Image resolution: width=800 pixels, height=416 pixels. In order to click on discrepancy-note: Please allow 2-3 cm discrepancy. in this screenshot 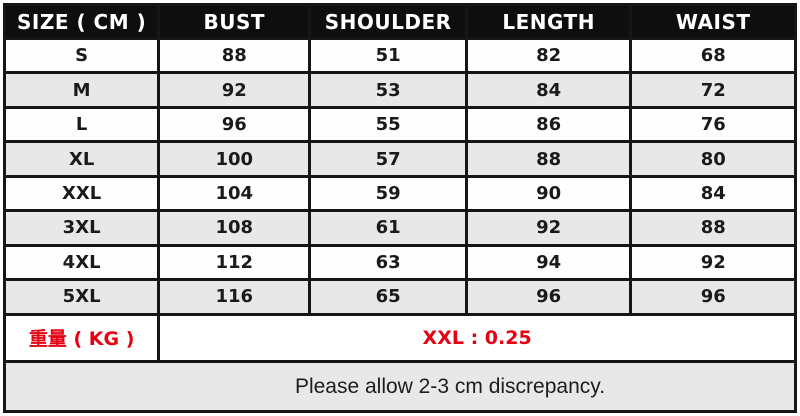, I will do `click(400, 386)`.